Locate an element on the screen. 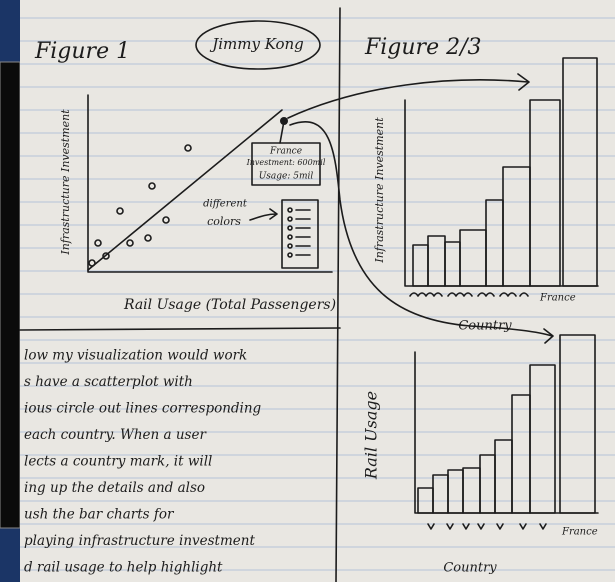  legend-box is located at coordinates (300, 234).